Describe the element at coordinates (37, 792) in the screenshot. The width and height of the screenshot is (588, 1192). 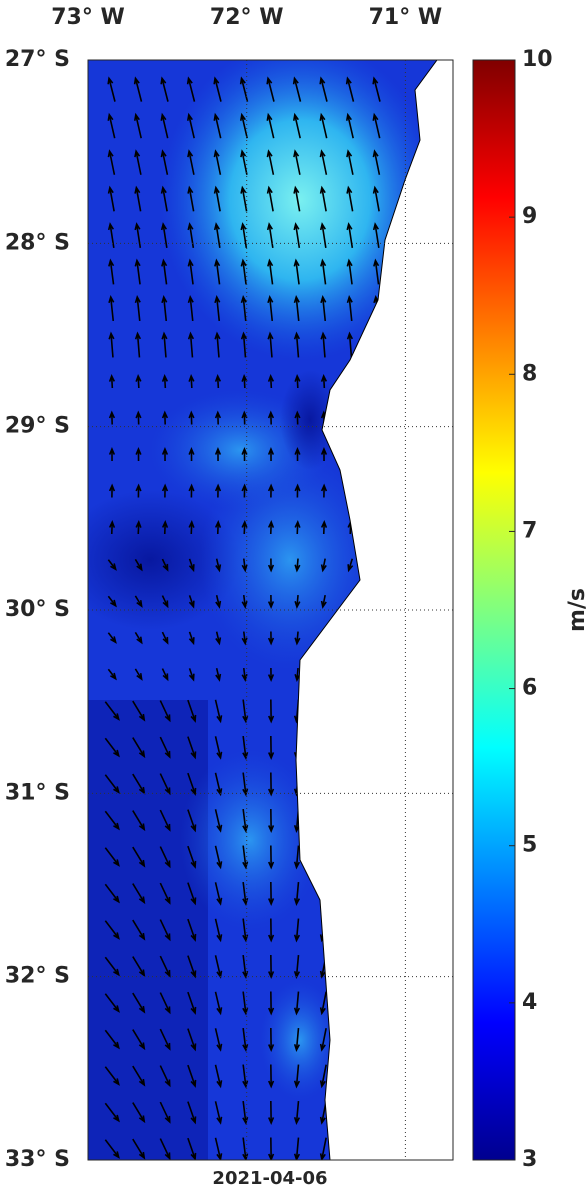
I see `lat-tick-label: 31° S` at that location.